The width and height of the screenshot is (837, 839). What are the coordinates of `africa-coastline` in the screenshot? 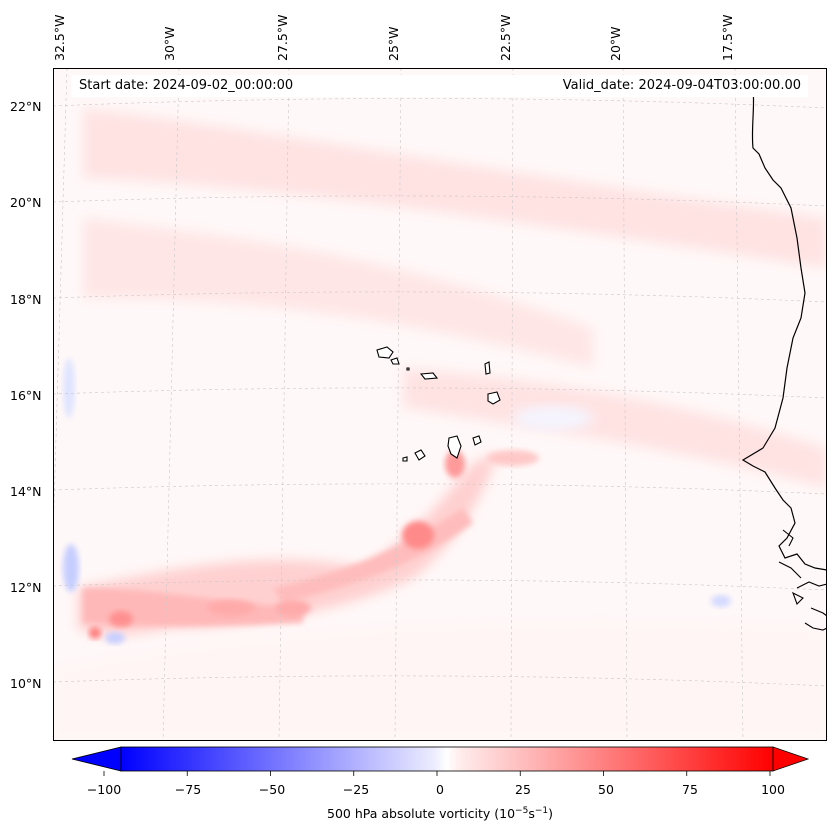 It's located at (784, 329).